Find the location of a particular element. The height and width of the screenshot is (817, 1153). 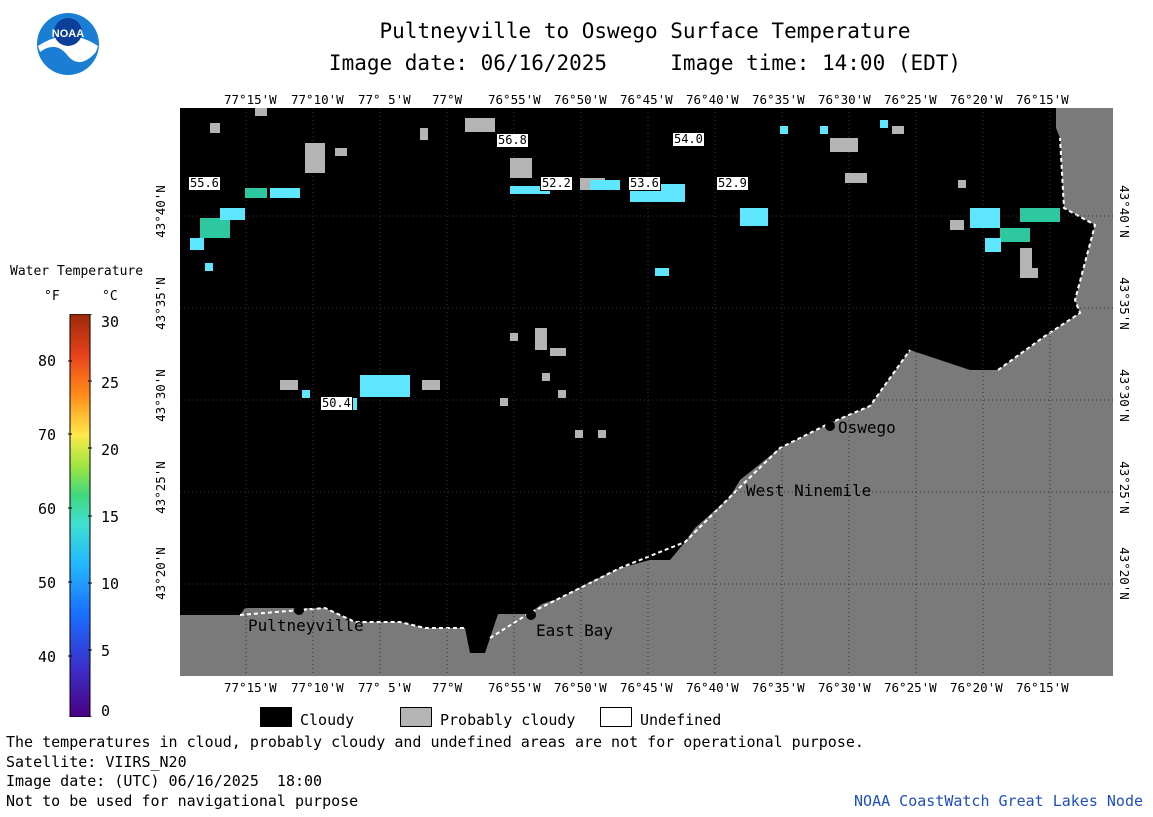

place-label-east-bay: East Bay is located at coordinates (575, 630).